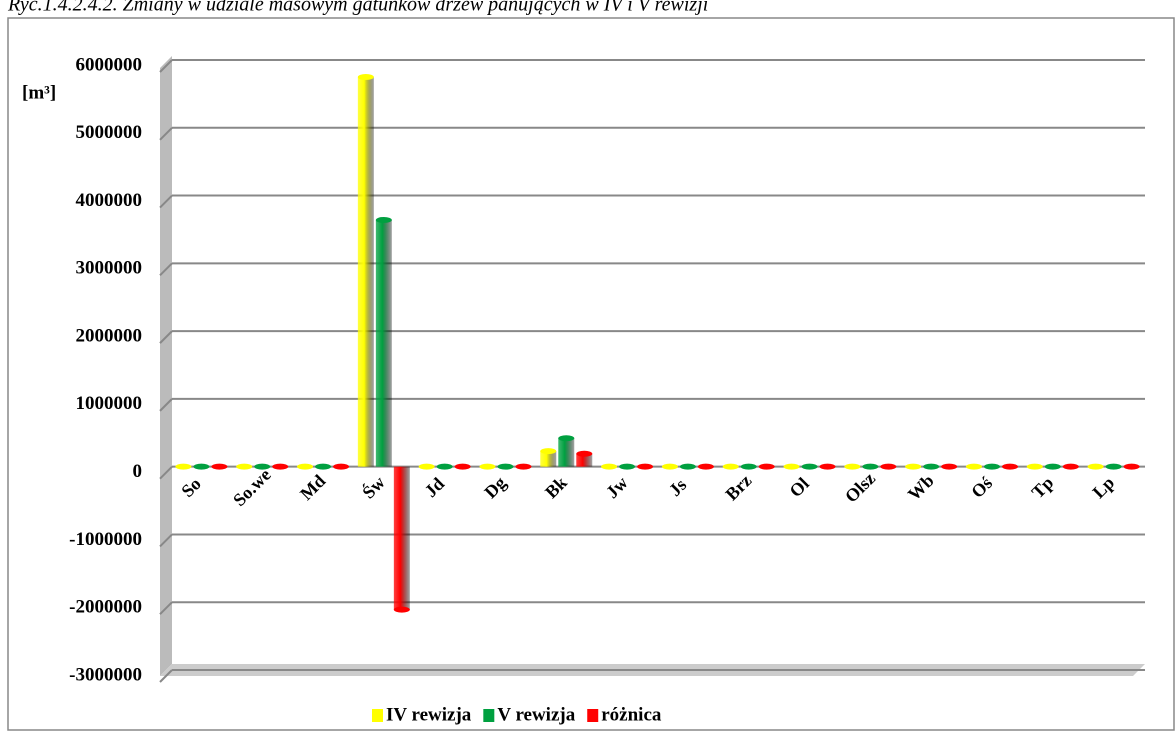 The image size is (1176, 731). I want to click on y-tick-label: 4000000, so click(109, 200).